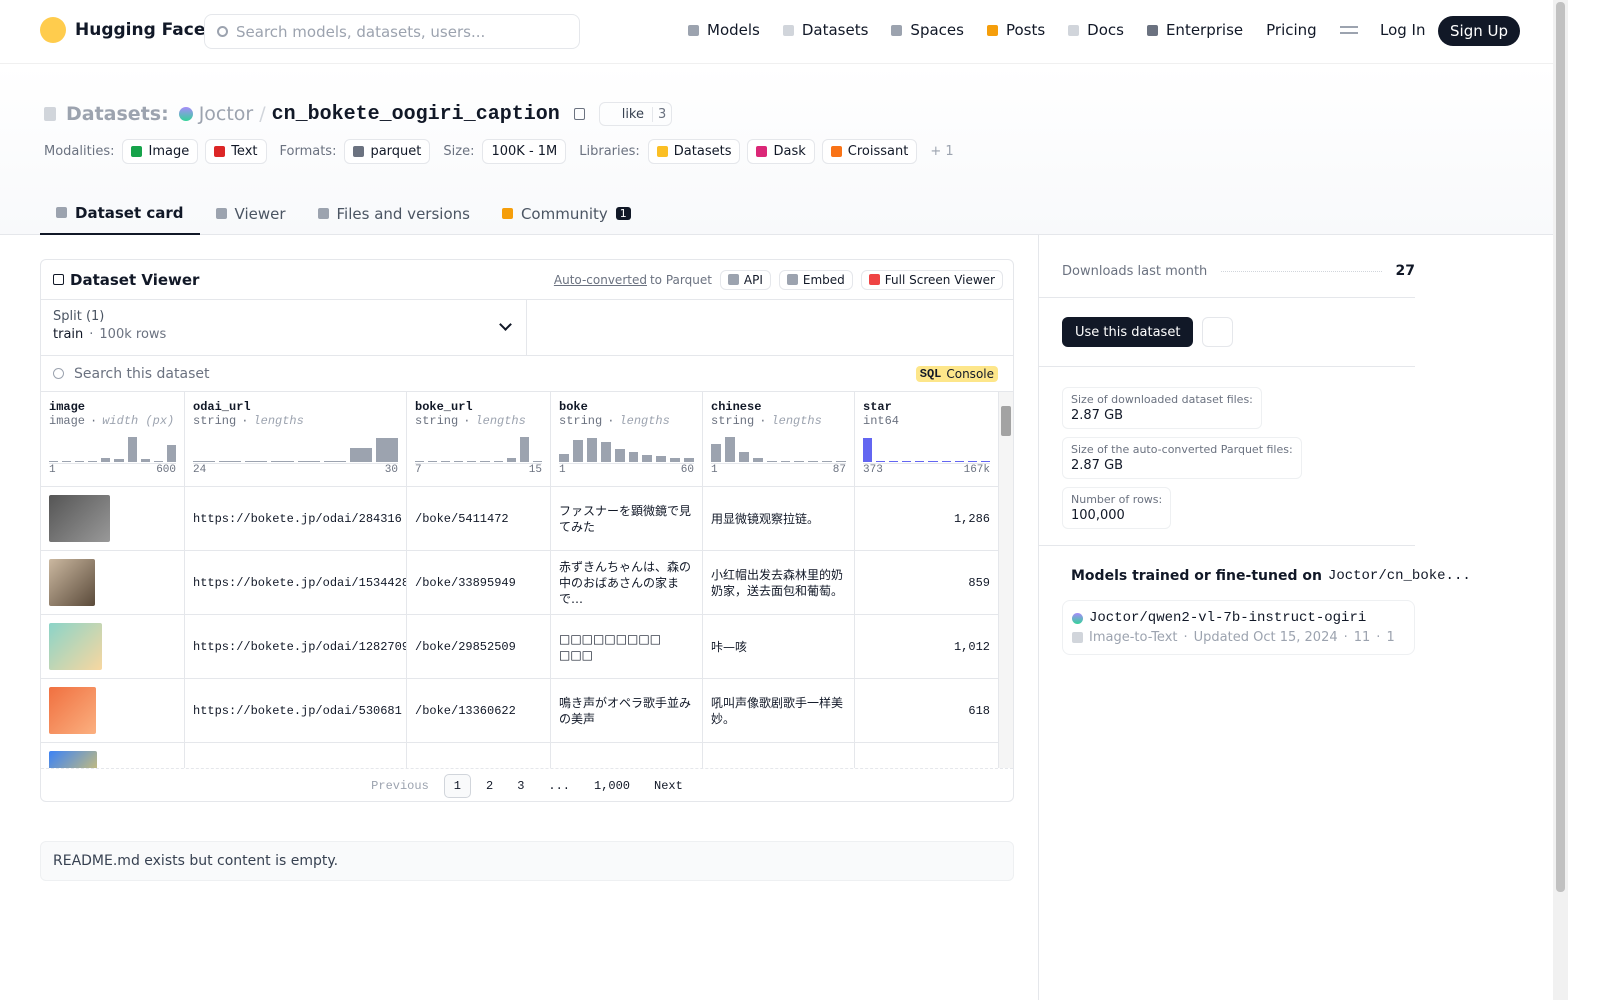 This screenshot has height=1000, width=1600. I want to click on range-max: 60, so click(687, 470).